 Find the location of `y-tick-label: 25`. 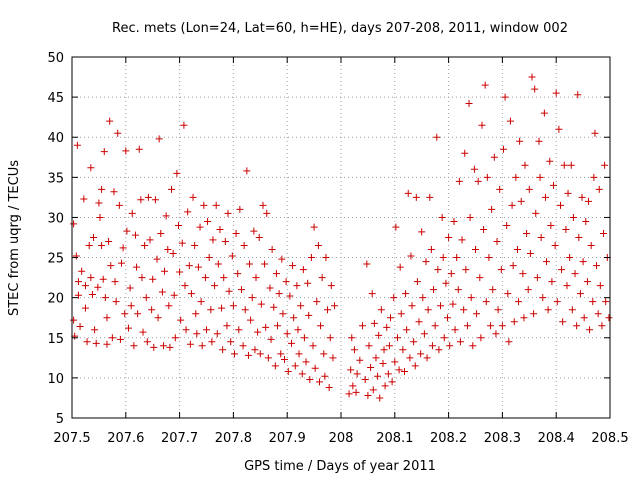

y-tick-label: 25 is located at coordinates (55, 259).